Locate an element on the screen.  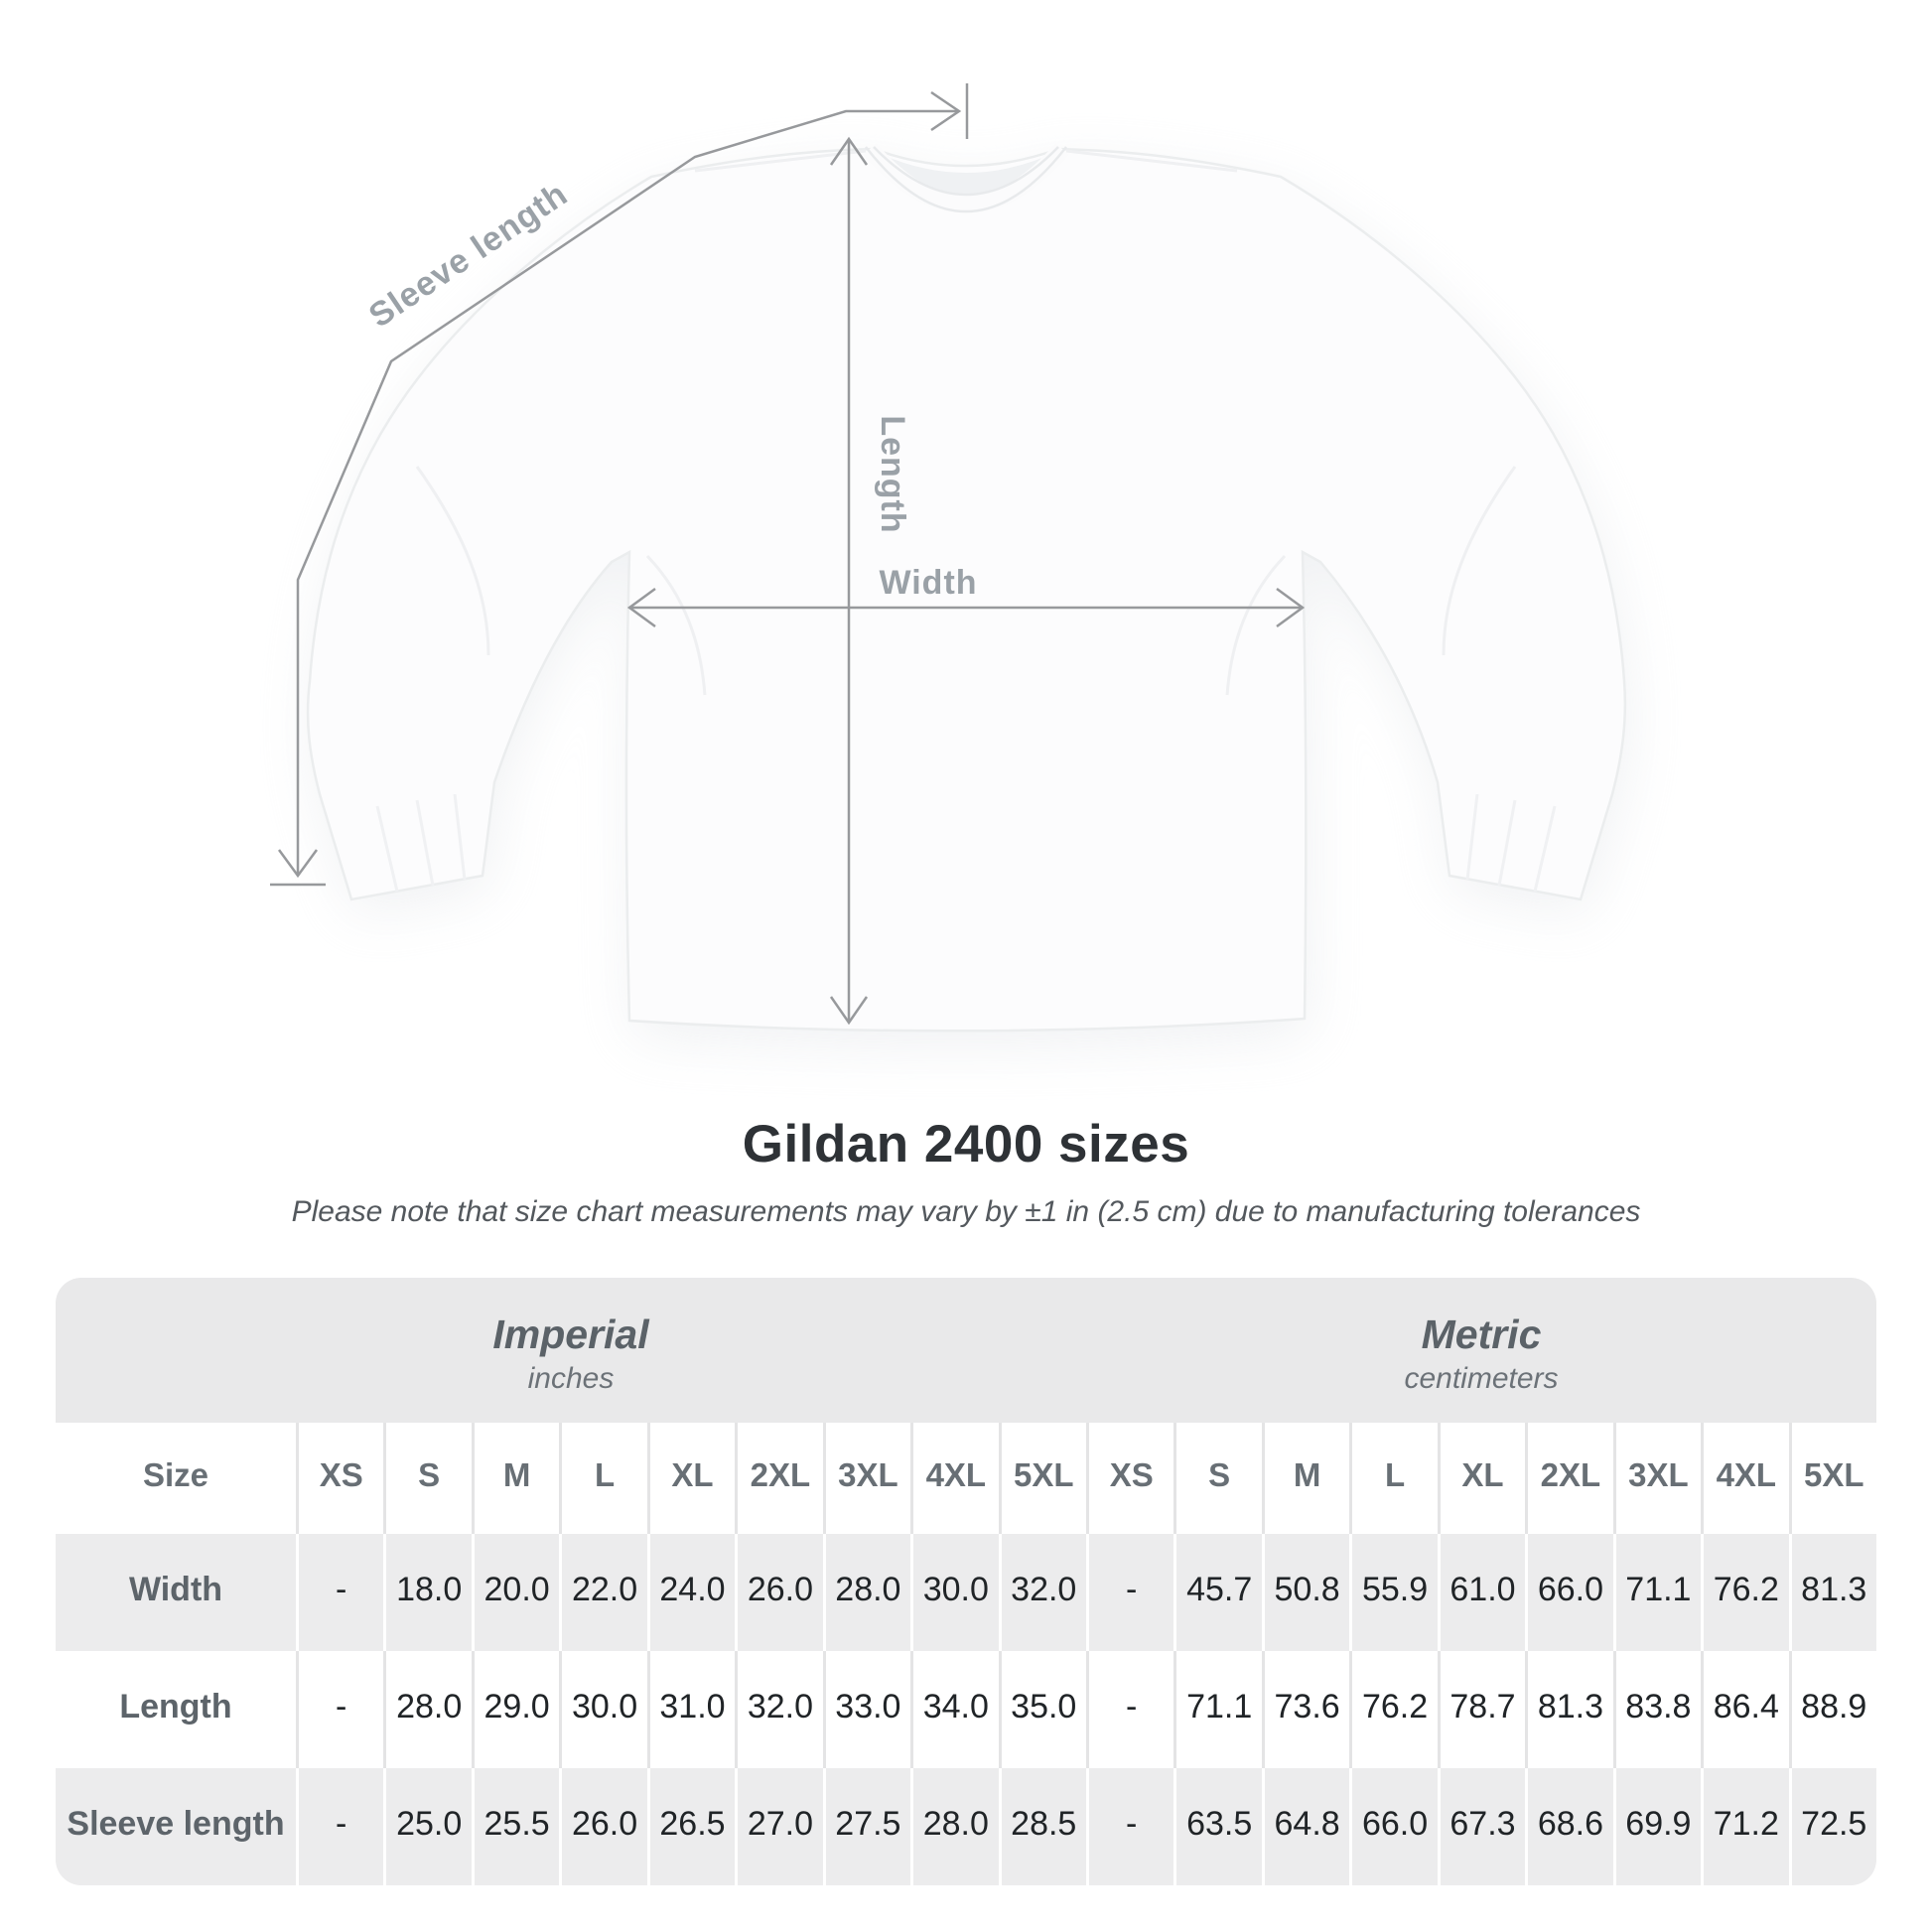
table-cell: 86.4 is located at coordinates (1745, 1709).